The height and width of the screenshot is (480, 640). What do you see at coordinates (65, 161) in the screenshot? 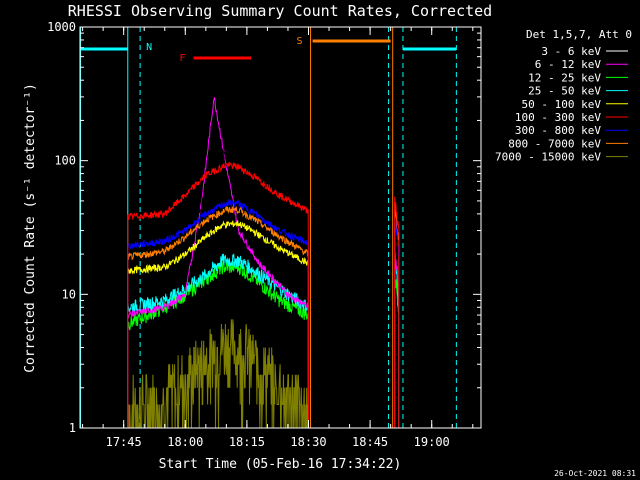
I see `y-tick-label: 100` at bounding box center [65, 161].